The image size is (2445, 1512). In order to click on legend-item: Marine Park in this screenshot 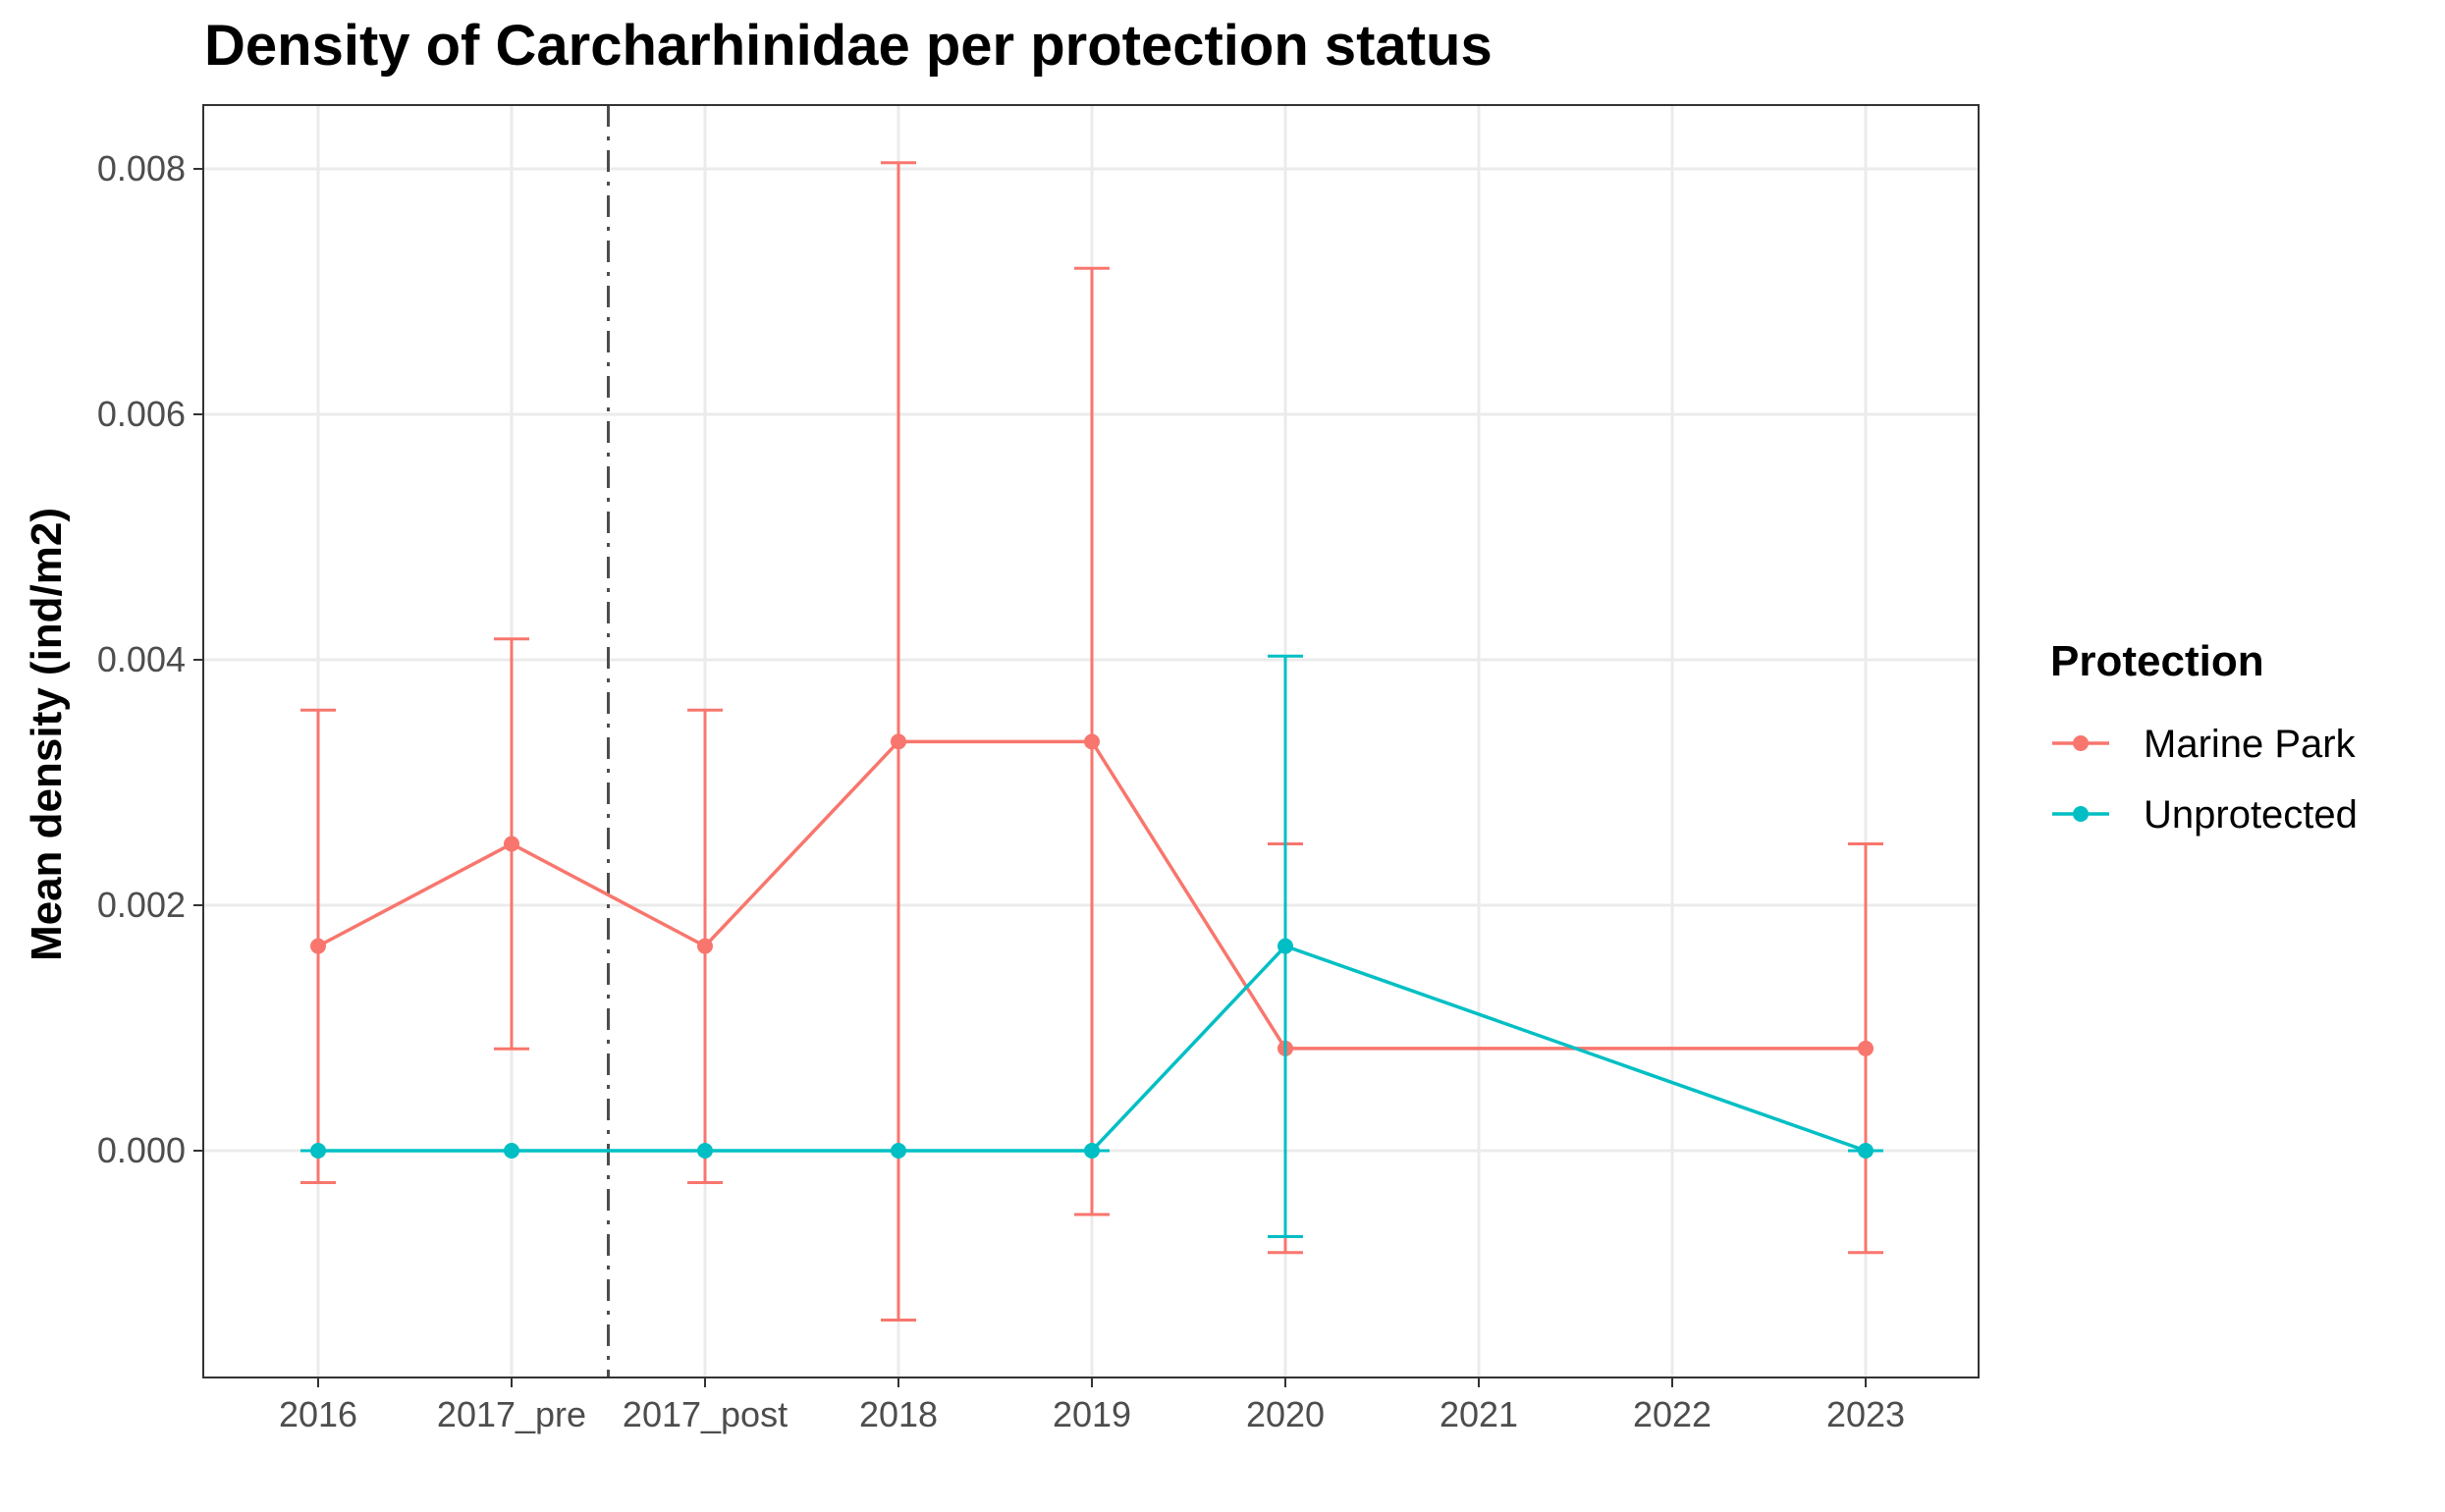, I will do `click(2204, 744)`.